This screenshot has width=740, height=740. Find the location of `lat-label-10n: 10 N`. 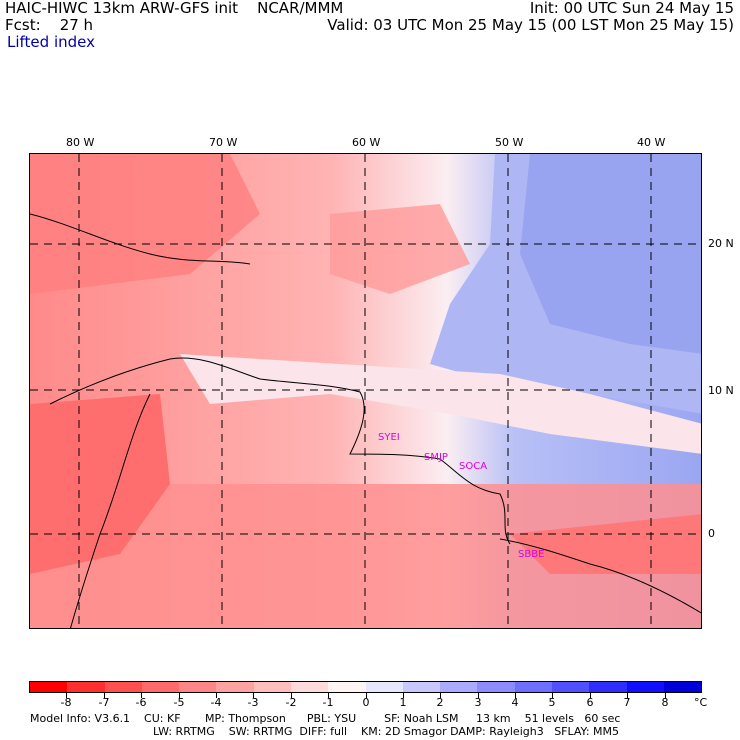

lat-label-10n: 10 N is located at coordinates (721, 390).